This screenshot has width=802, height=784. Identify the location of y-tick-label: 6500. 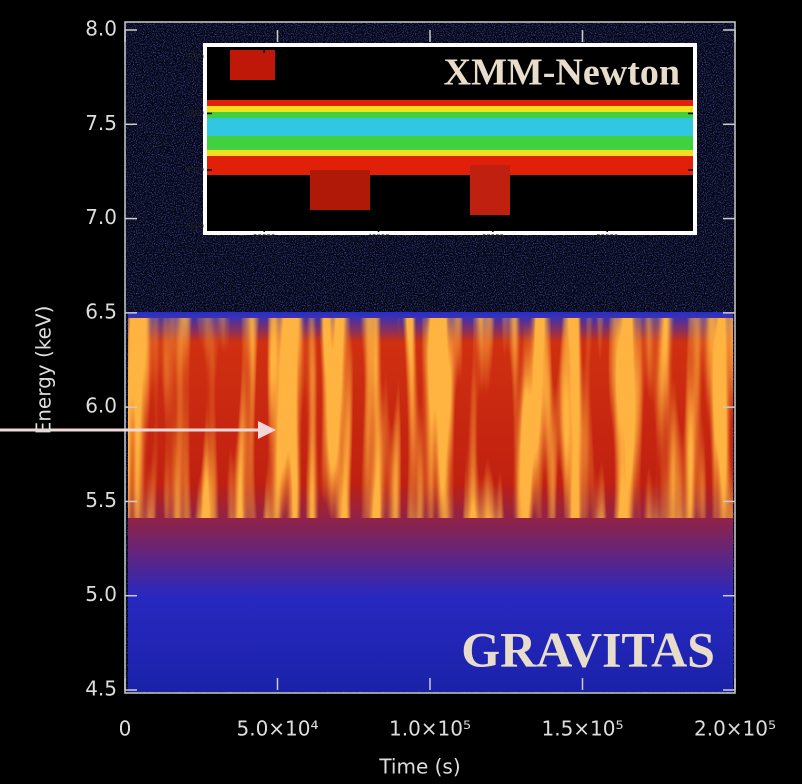
(195, 113).